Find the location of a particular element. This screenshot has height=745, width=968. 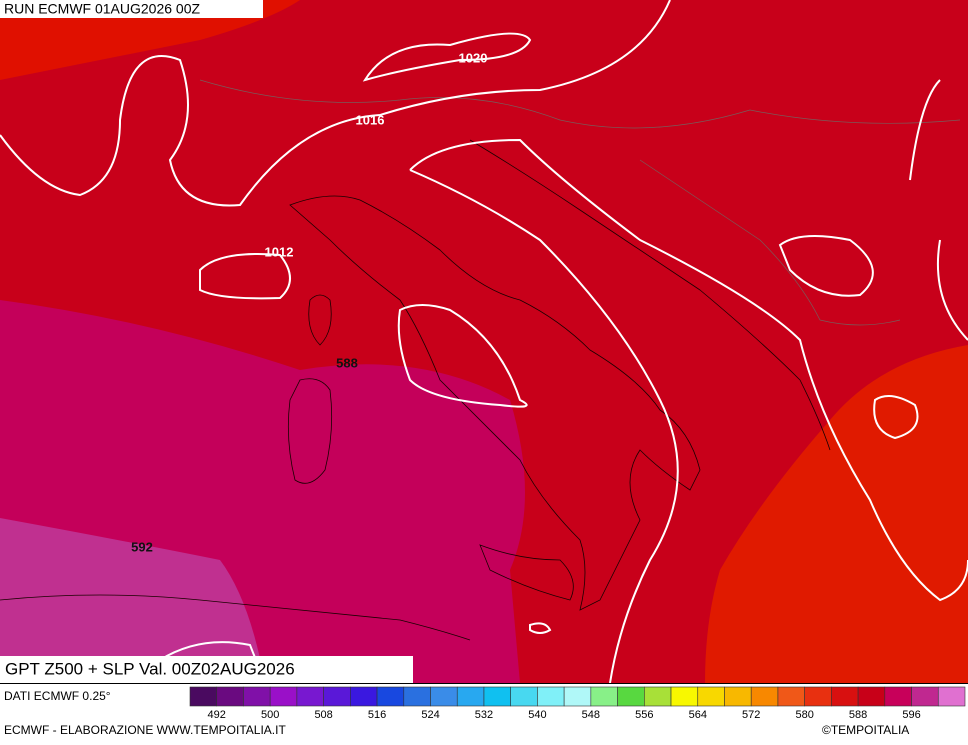

colorbar-label: 500 is located at coordinates (270, 715).